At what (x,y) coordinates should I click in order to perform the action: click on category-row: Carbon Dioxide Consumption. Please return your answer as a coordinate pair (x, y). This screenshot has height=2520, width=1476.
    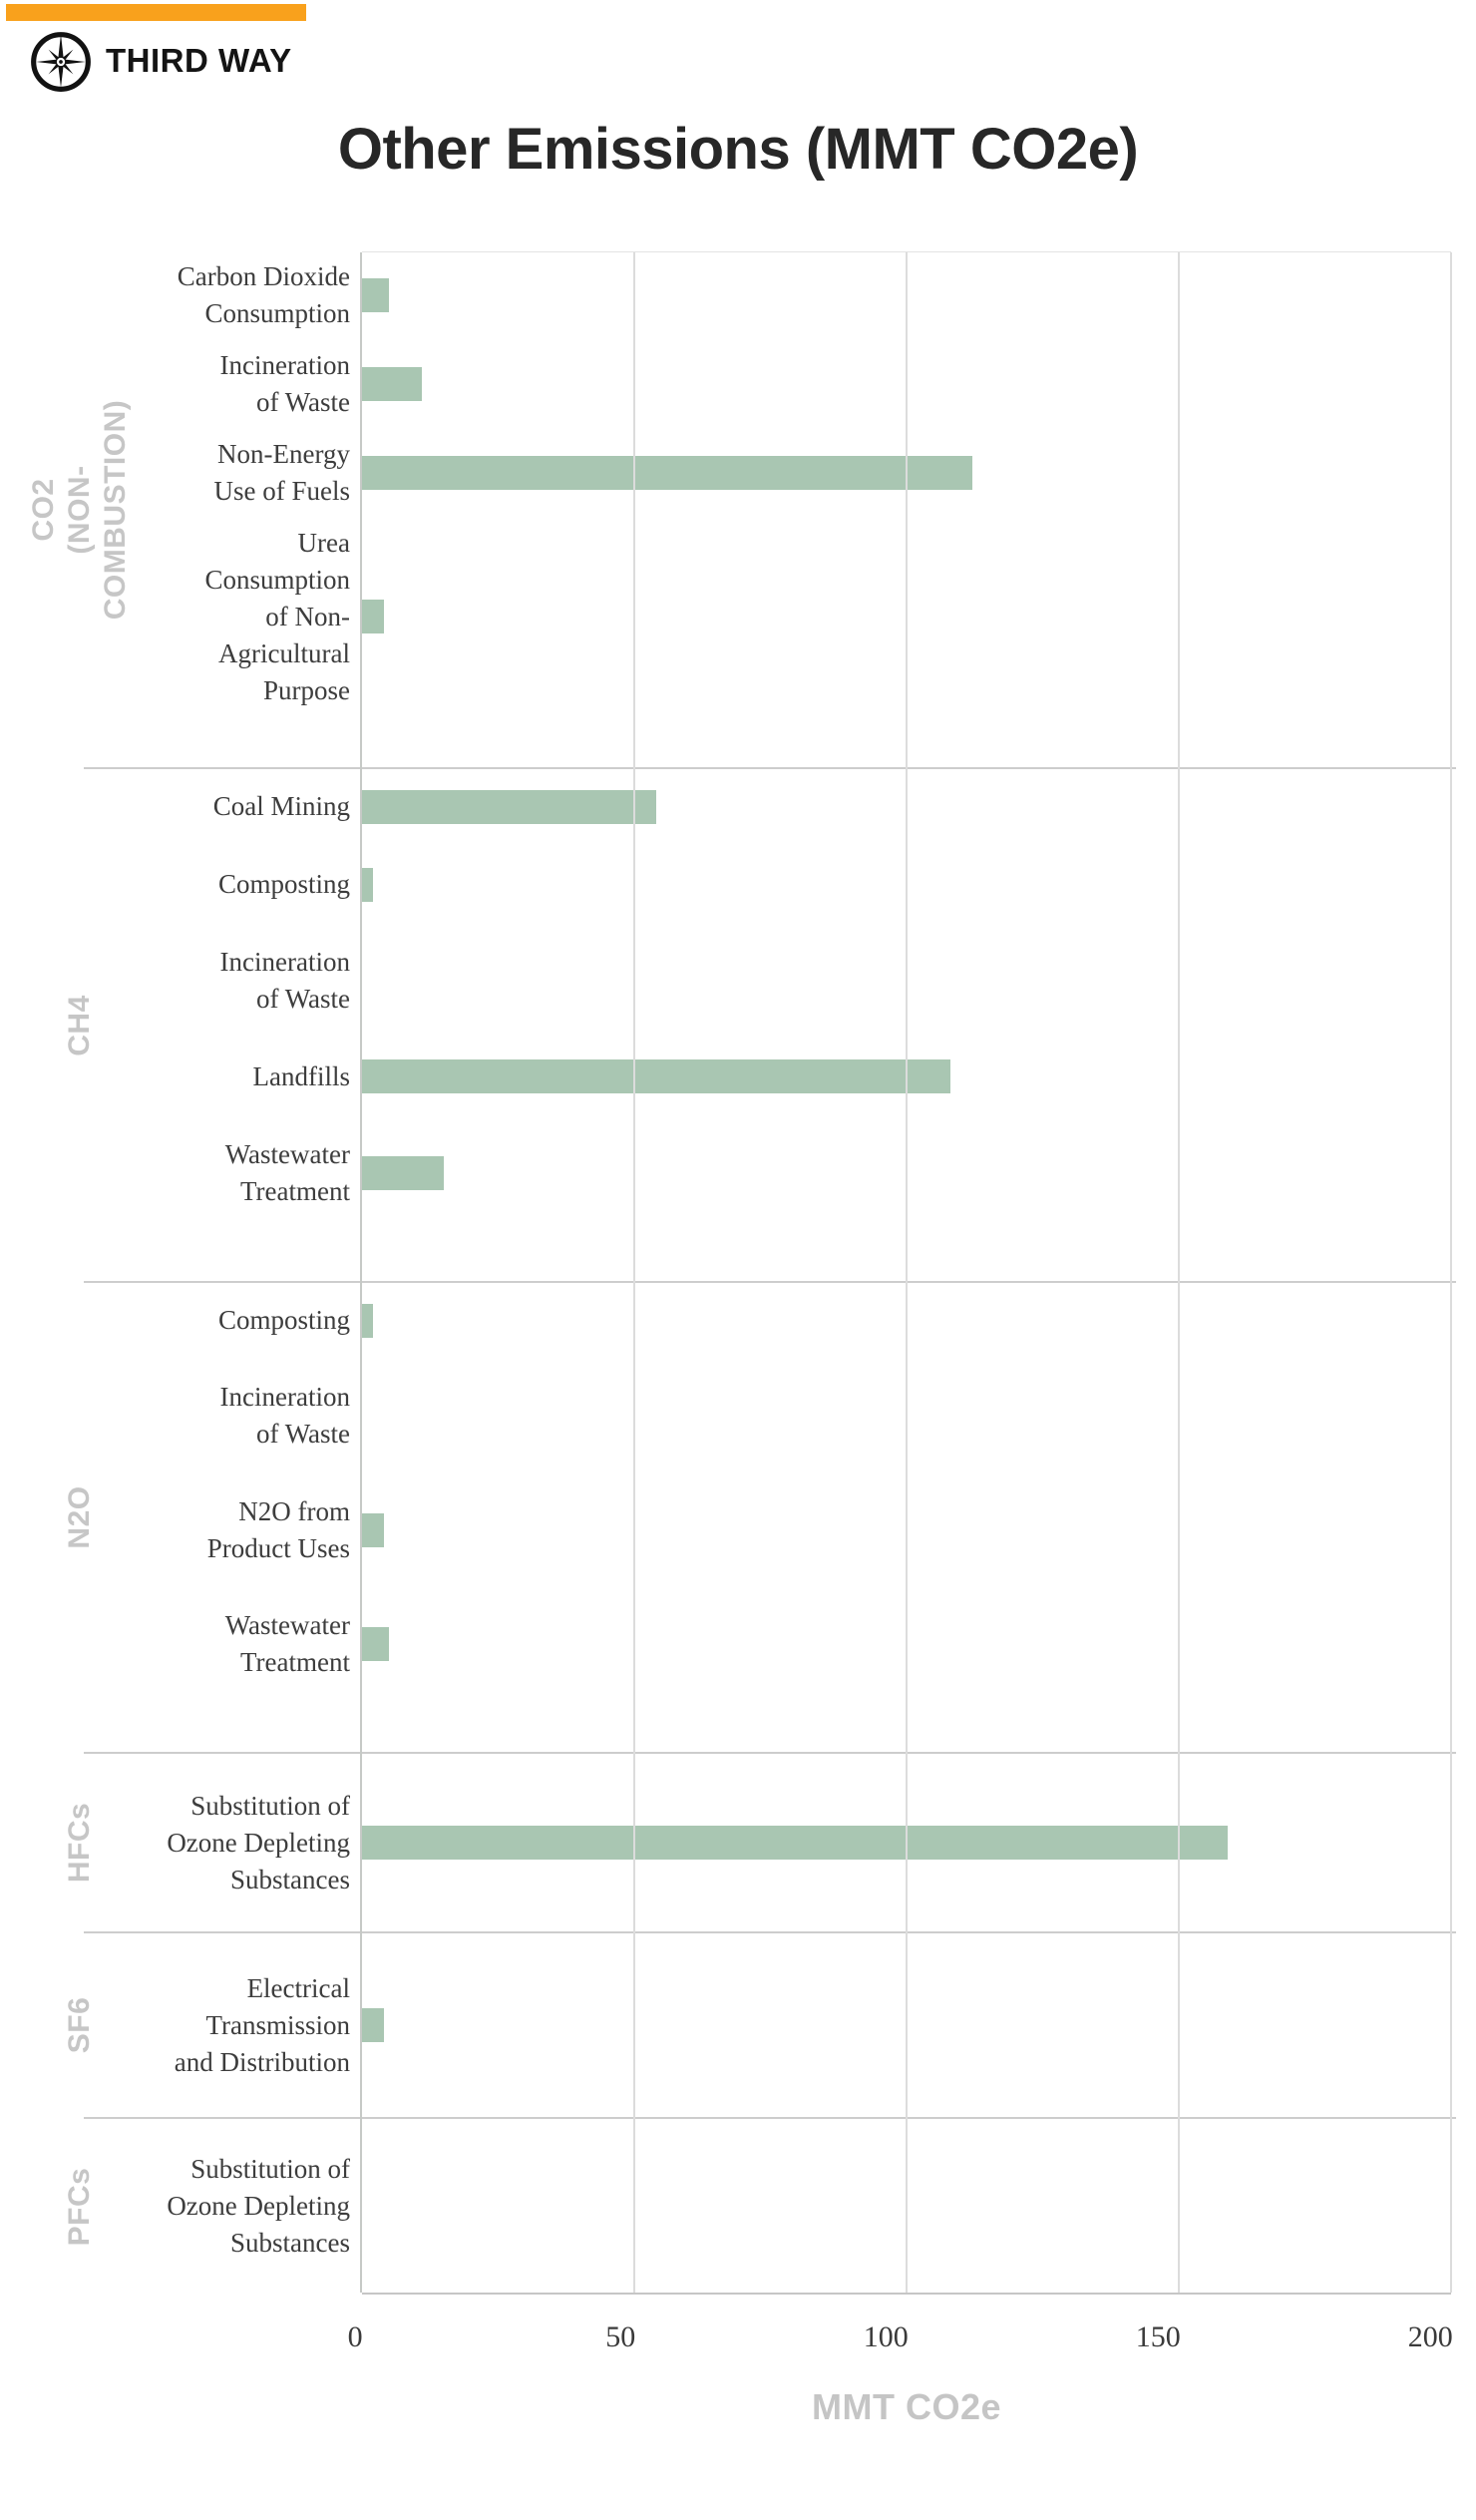
    Looking at the image, I should click on (818, 295).